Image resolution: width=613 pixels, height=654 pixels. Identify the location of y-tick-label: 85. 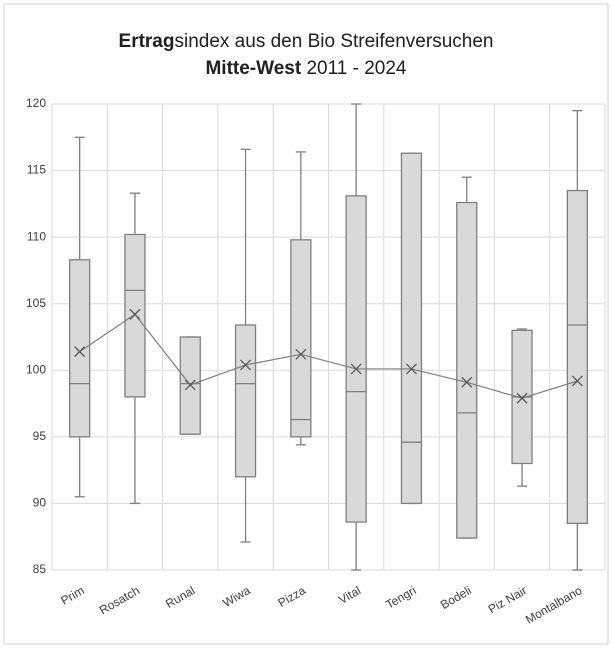
(40, 569).